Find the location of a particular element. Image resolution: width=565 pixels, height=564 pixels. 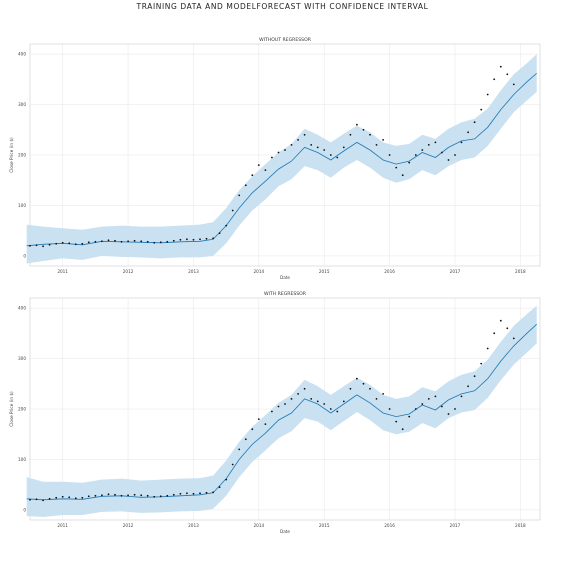

x-tick-label: 2016 is located at coordinates (389, 271).